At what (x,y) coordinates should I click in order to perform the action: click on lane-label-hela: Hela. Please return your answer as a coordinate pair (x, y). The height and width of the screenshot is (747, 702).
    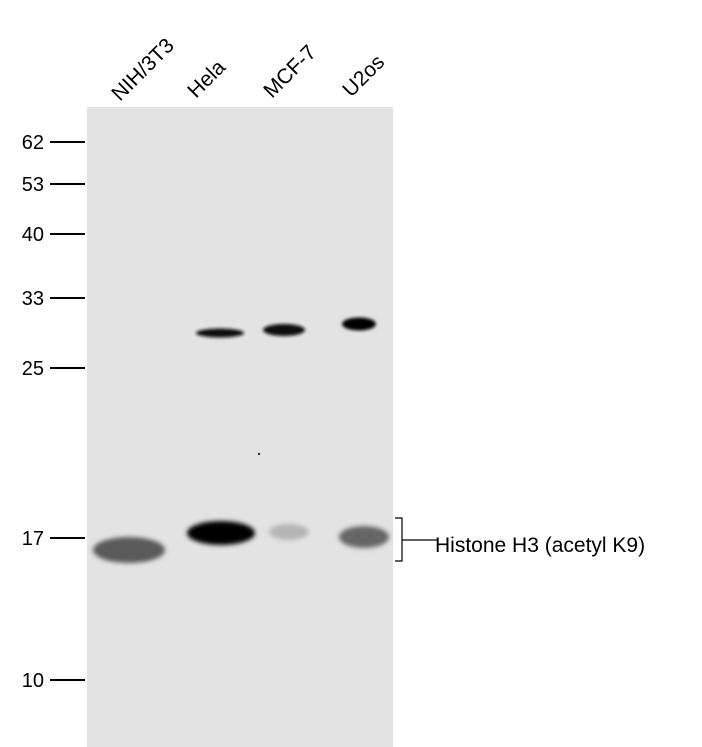
    Looking at the image, I should click on (206, 79).